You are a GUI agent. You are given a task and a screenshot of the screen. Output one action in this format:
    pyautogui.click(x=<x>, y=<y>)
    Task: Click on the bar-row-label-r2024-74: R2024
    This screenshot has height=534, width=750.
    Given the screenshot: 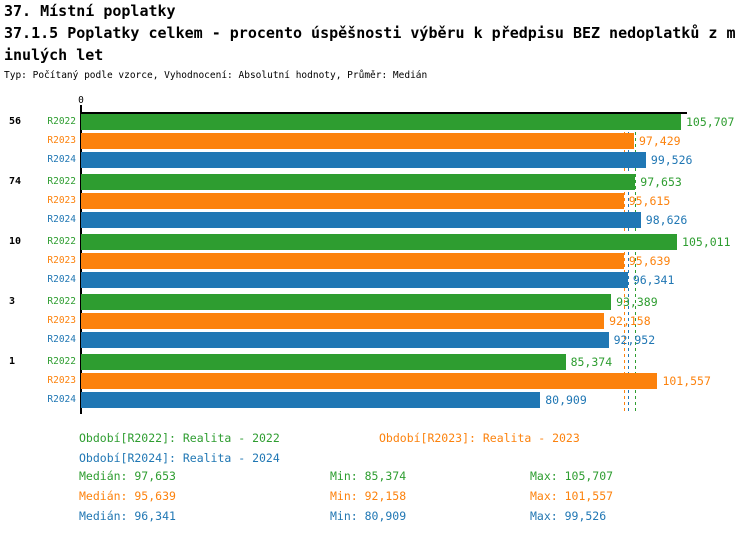 What is the action you would take?
    pyautogui.click(x=61, y=219)
    